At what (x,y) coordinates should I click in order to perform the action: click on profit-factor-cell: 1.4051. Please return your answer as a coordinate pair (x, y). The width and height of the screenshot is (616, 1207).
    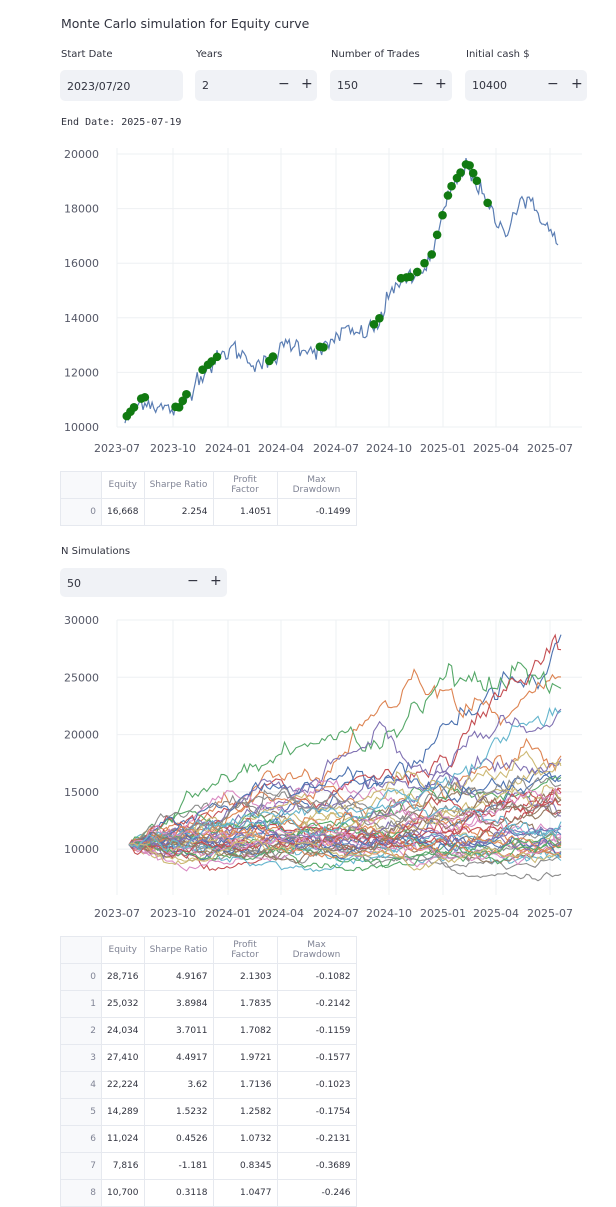
    Looking at the image, I should click on (245, 512).